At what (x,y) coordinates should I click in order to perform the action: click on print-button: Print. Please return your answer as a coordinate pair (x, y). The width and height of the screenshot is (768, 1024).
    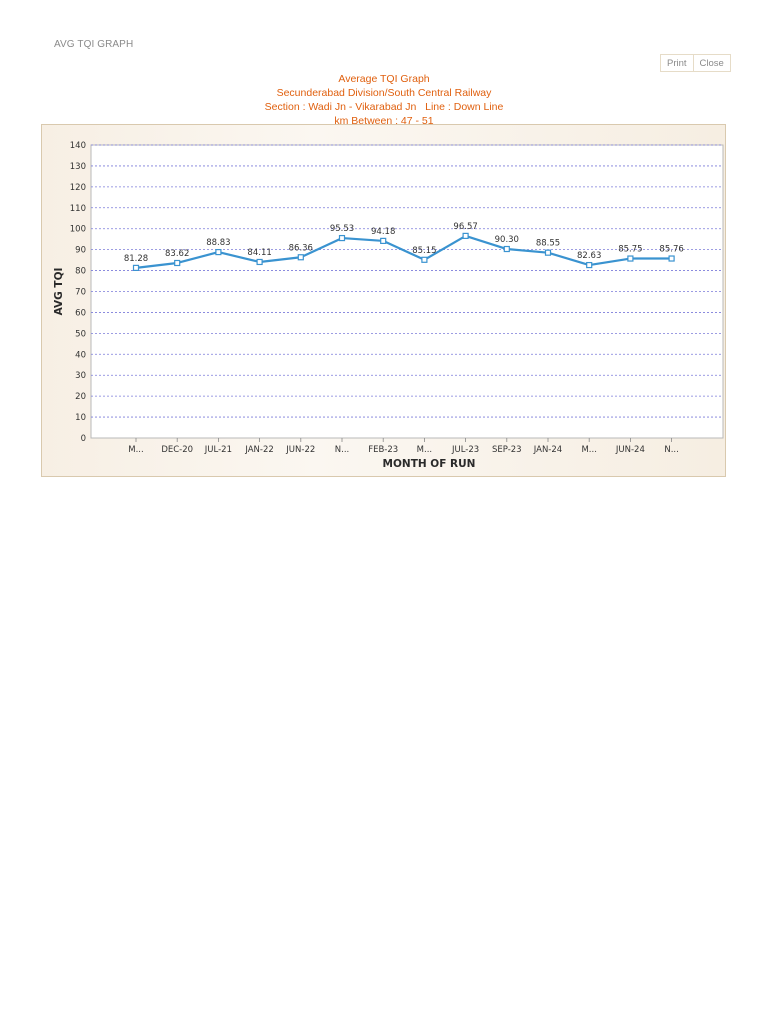
    Looking at the image, I should click on (677, 63).